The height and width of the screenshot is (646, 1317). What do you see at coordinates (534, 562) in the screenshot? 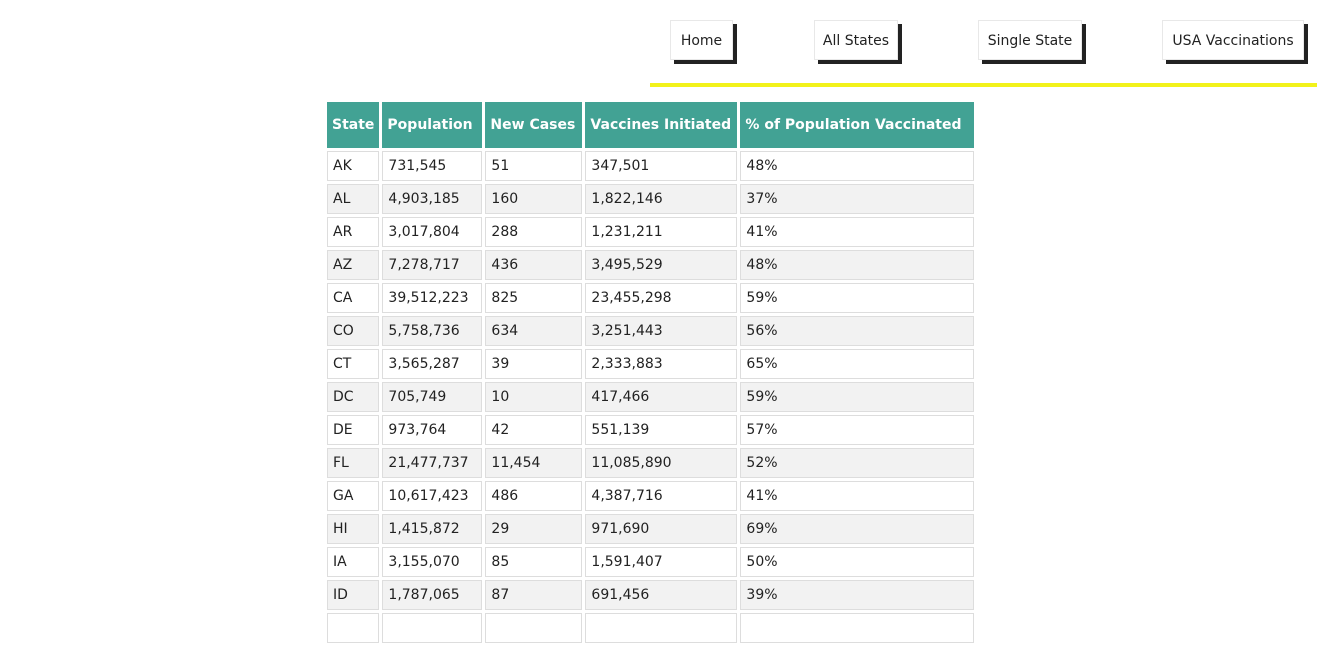
I see `cell-new-cases: 85` at bounding box center [534, 562].